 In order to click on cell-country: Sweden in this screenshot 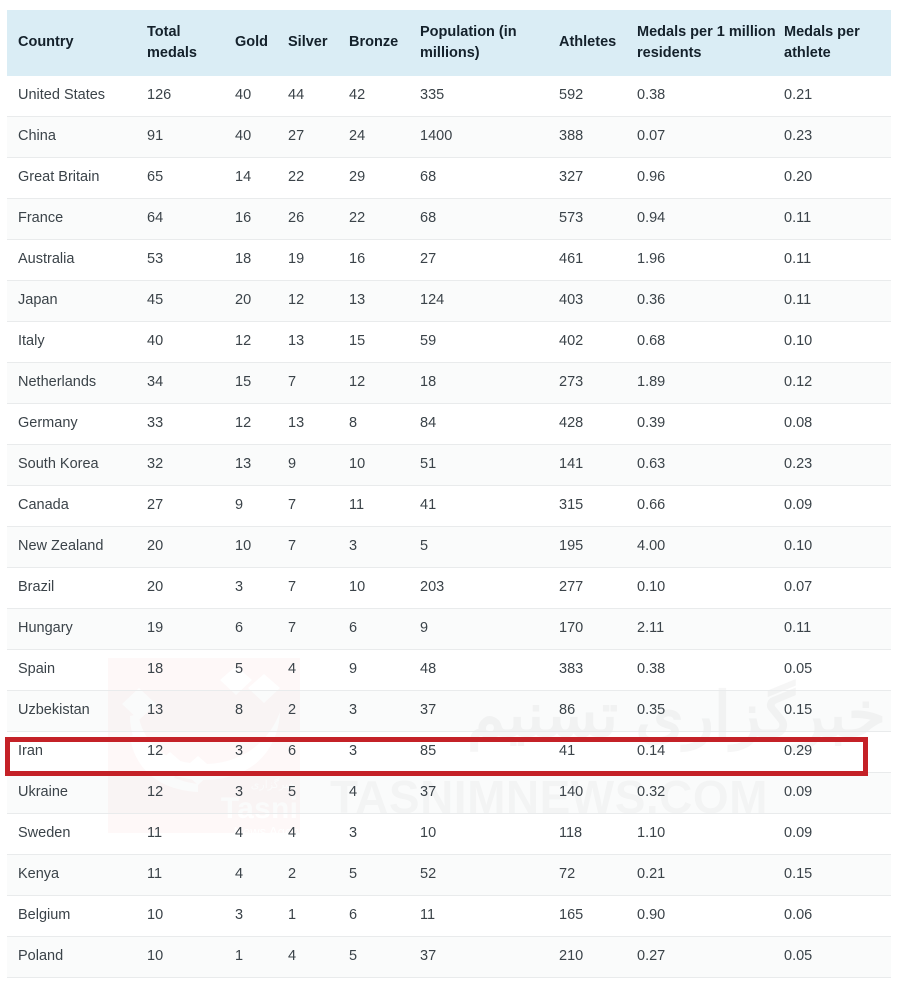, I will do `click(77, 834)`.